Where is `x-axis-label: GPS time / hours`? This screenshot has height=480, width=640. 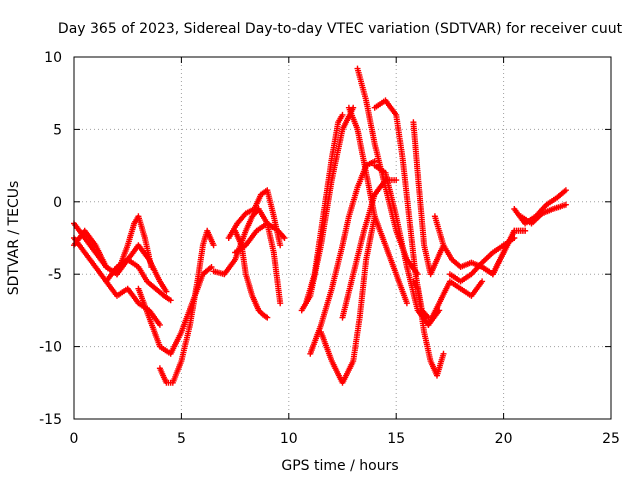
x-axis-label: GPS time / hours is located at coordinates (339, 466).